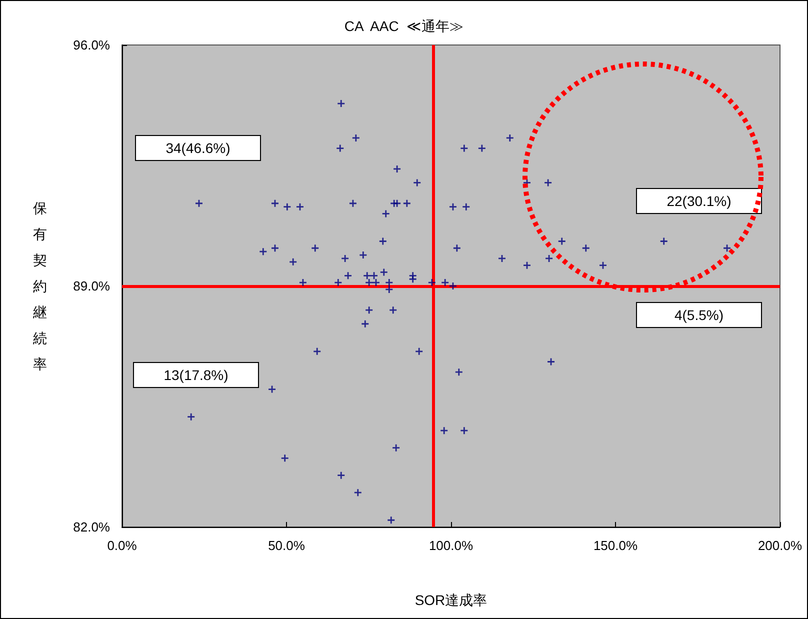  I want to click on chart-title: CA AAC ≪通年≫, so click(404, 26).